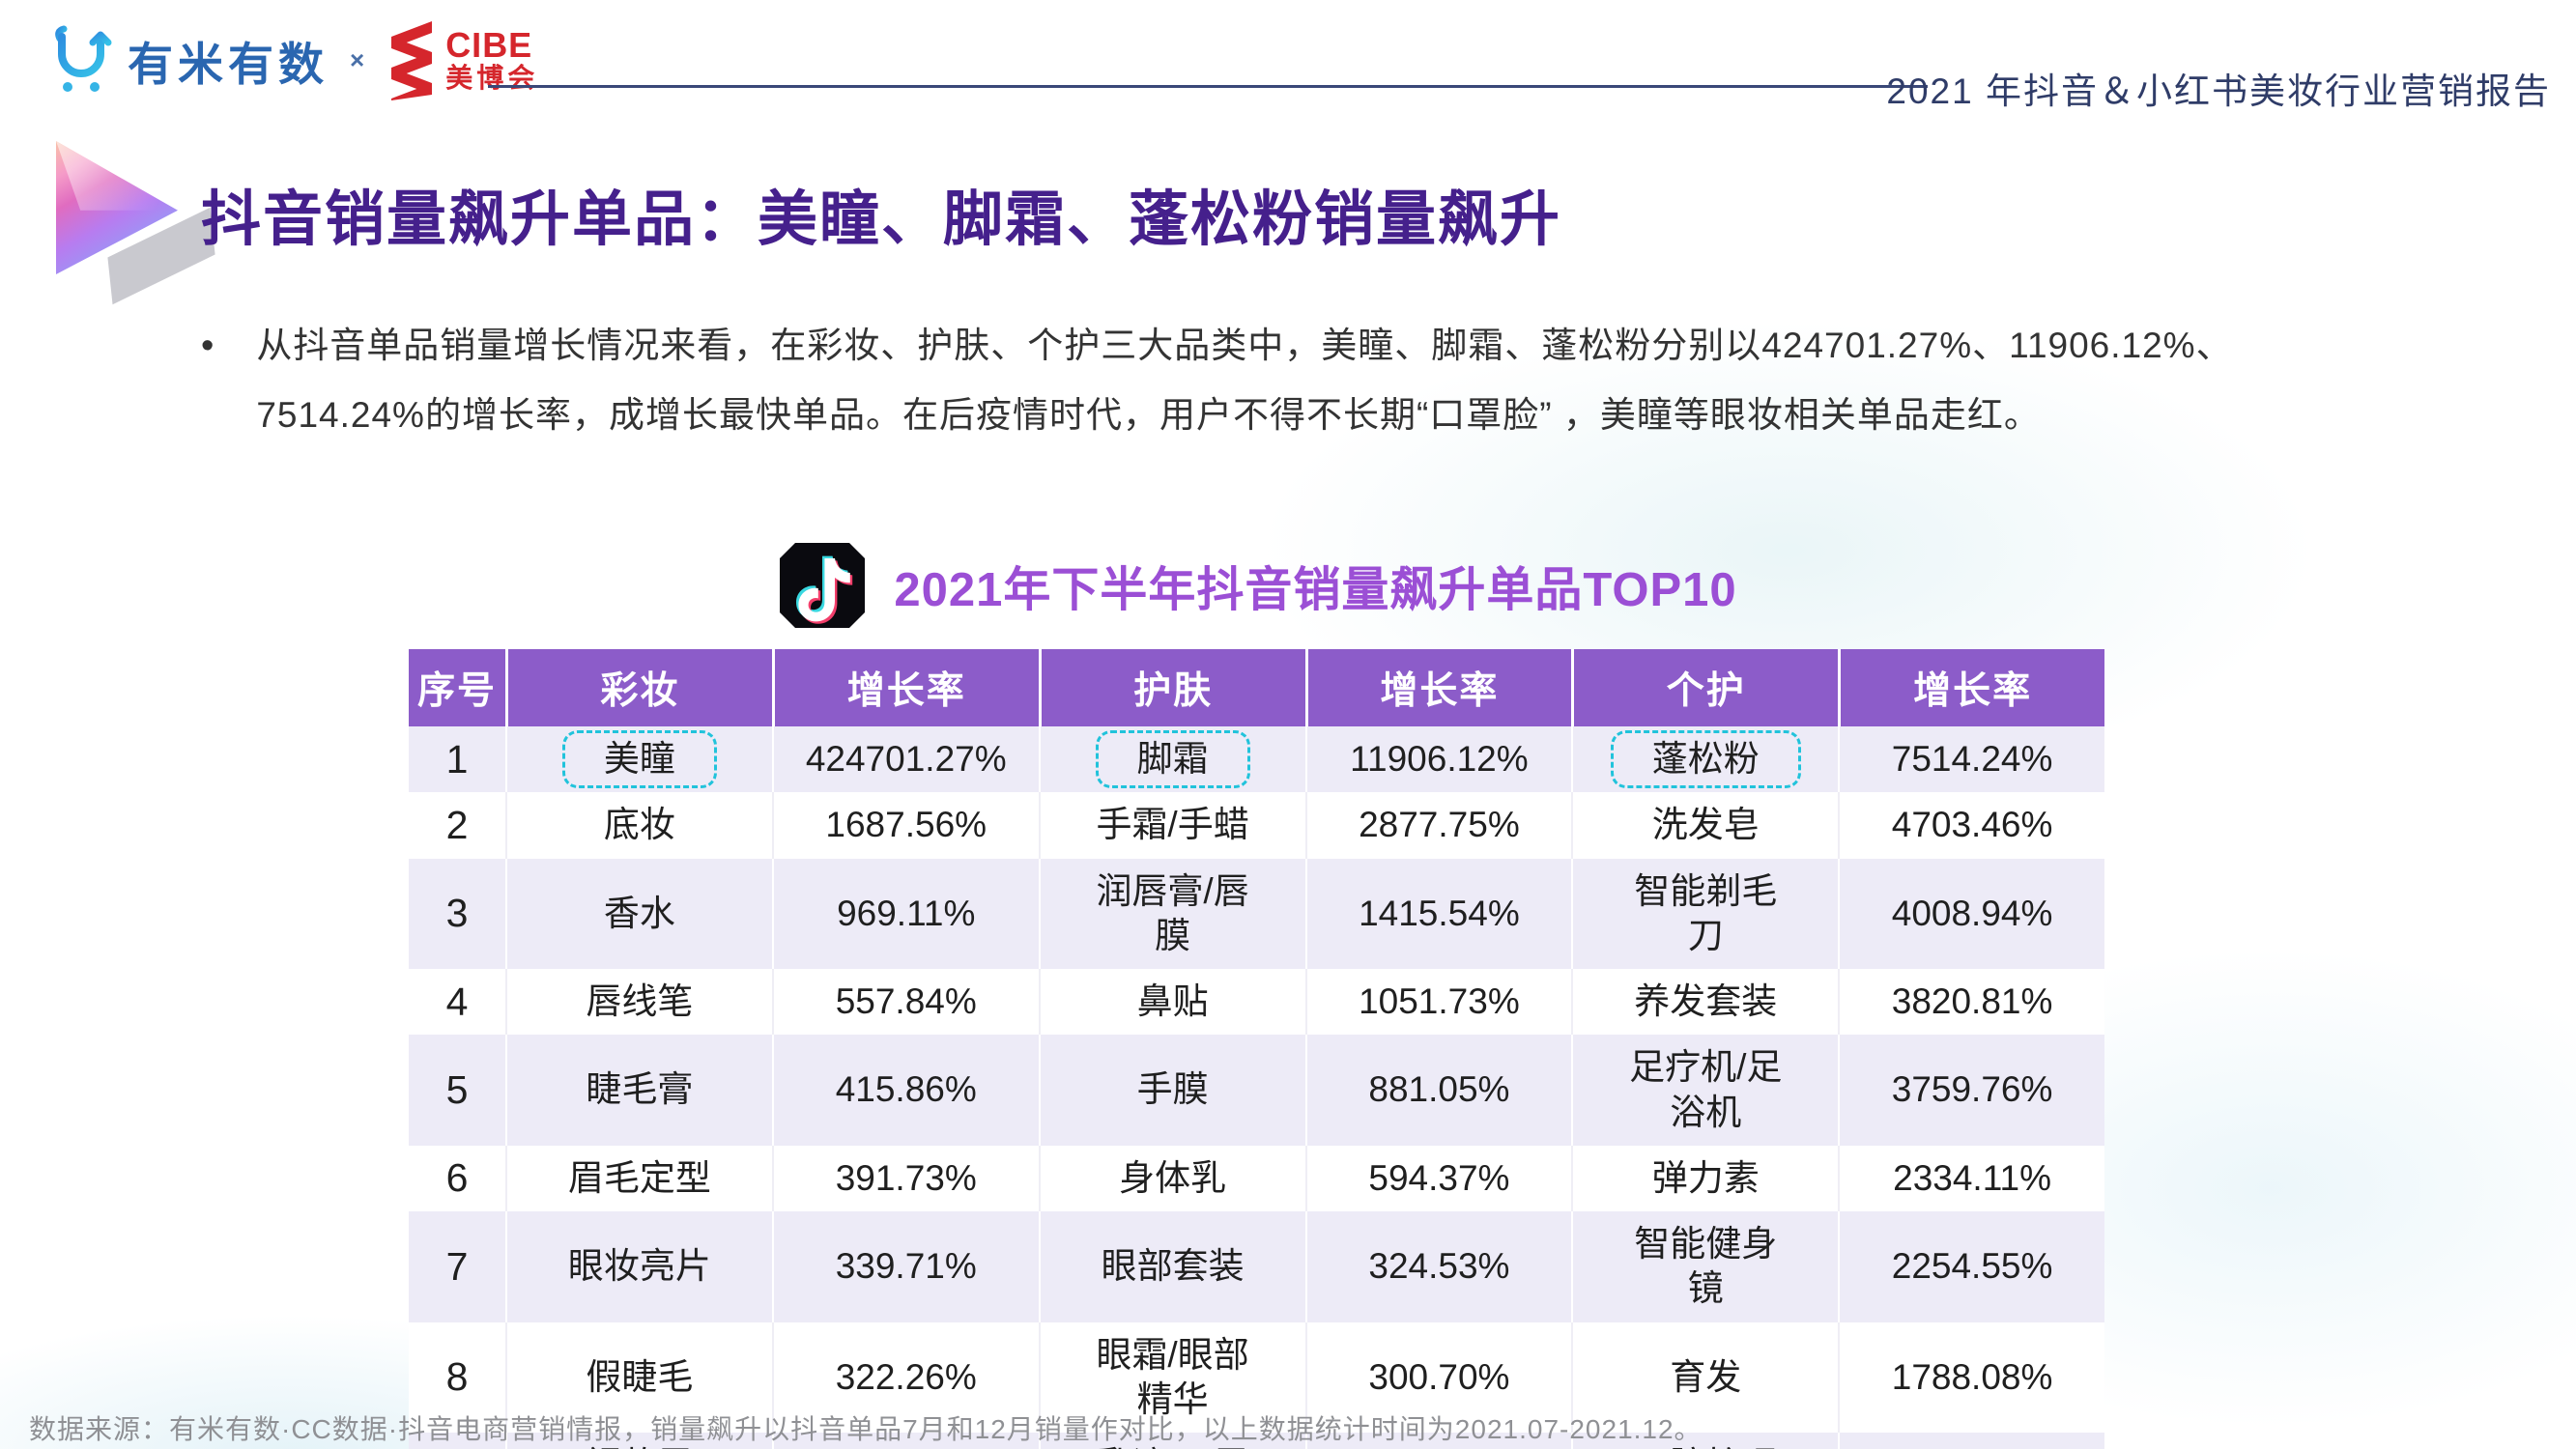 The height and width of the screenshot is (1449, 2576). I want to click on cell-skincare-product: 润唇膏/唇膜, so click(1172, 913).